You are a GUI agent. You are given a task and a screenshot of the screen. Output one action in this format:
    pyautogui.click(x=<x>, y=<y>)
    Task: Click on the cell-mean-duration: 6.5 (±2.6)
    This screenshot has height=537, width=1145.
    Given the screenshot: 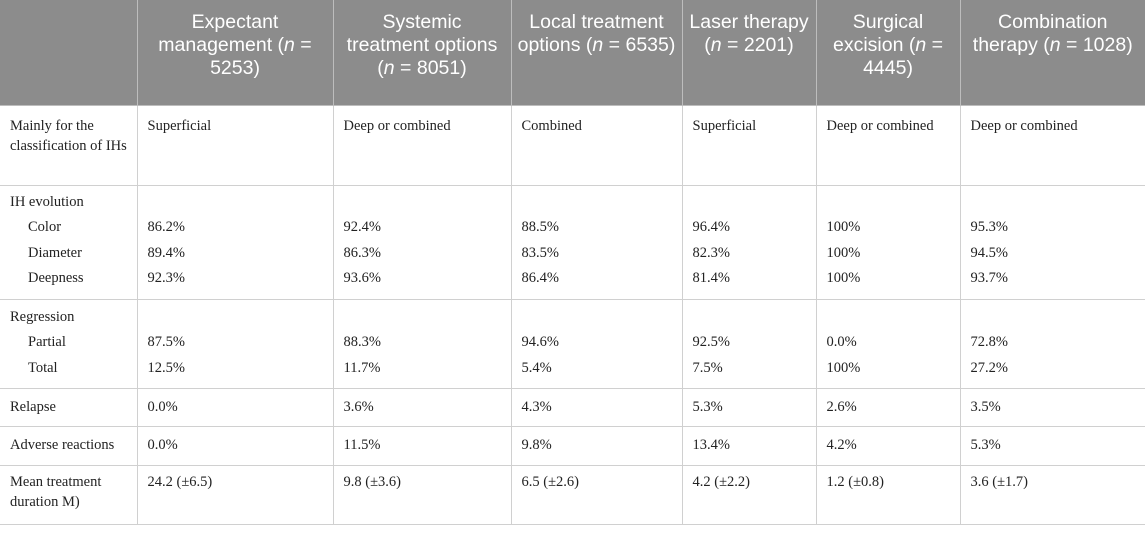 What is the action you would take?
    pyautogui.click(x=596, y=495)
    